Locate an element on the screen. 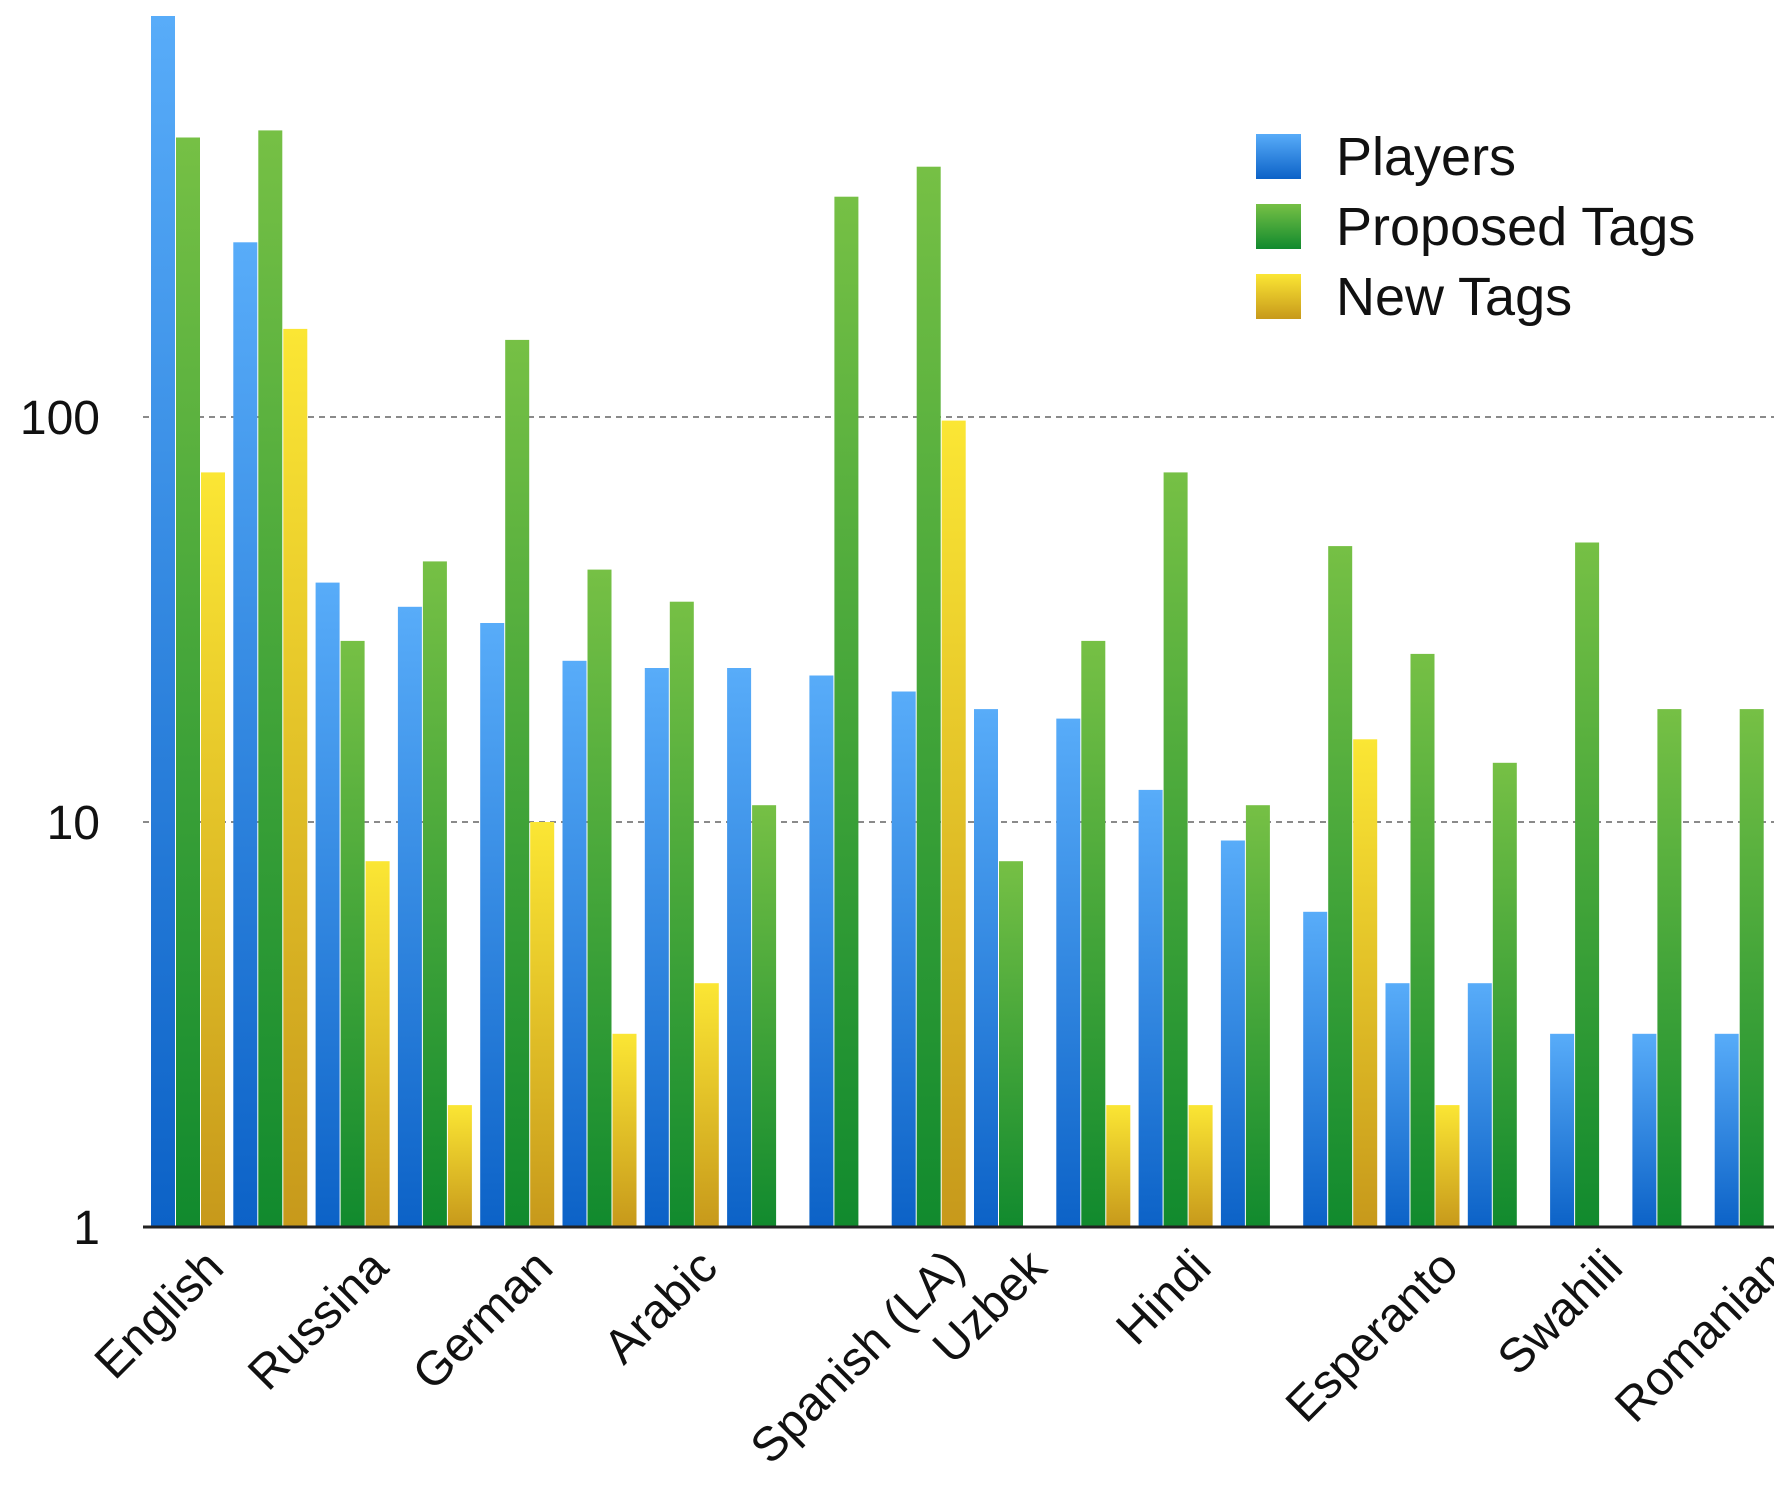  x-tick-label-spanish-la-: Spanish (LA) is located at coordinates (858, 1357).